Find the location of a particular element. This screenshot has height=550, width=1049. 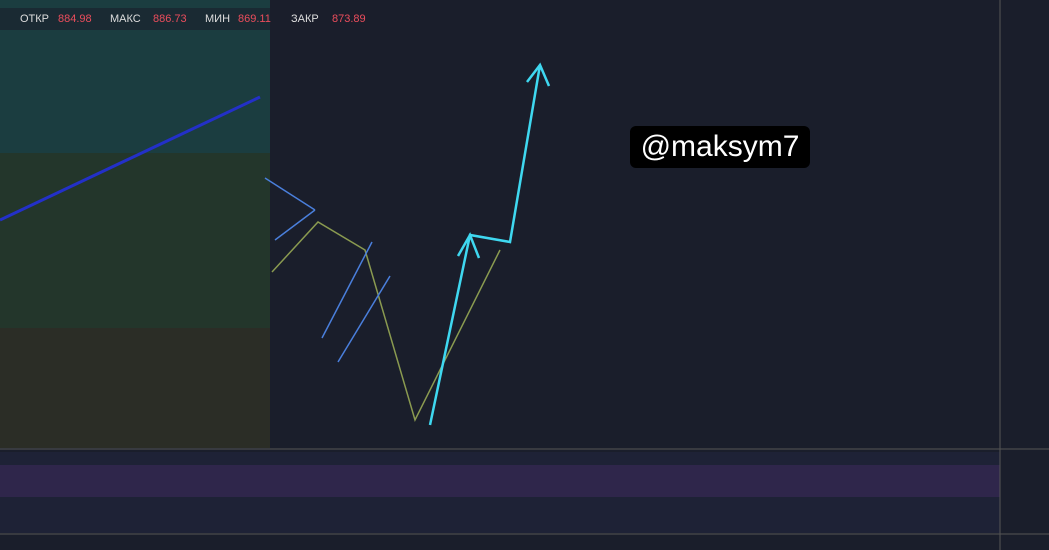

ohlc-label: МАКС is located at coordinates (125, 19).